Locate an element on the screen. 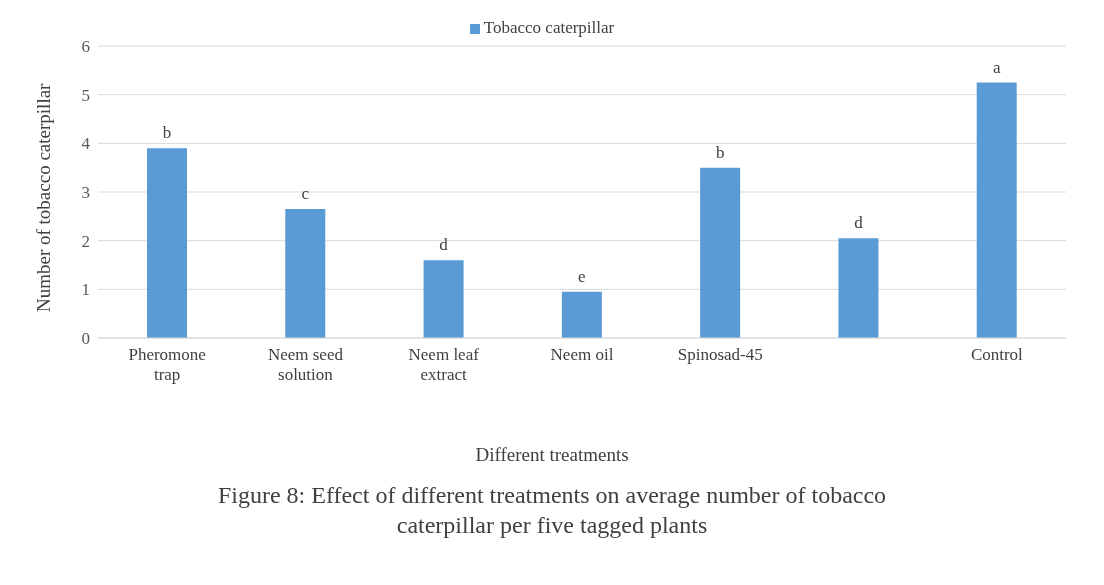 This screenshot has height=585, width=1104. y-axis-title: Number of tobacco caterpillar is located at coordinates (43, 197).